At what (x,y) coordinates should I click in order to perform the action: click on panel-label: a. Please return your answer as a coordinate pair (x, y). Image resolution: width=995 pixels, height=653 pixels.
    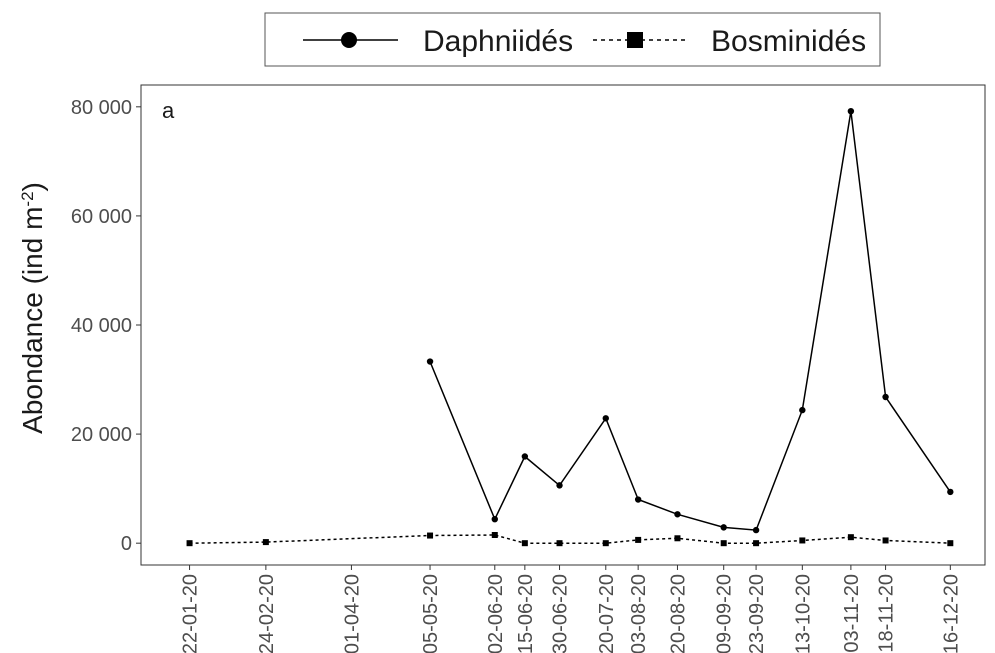
    Looking at the image, I should click on (168, 110).